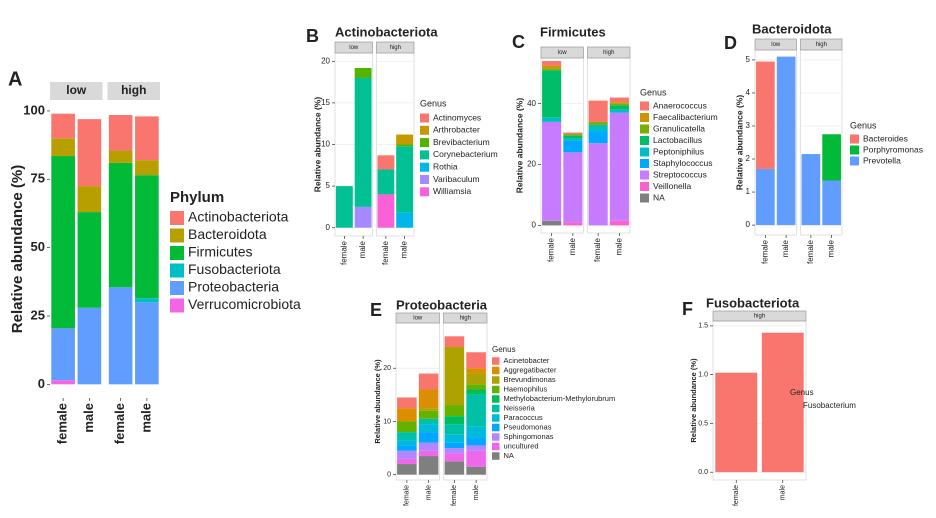  I want to click on legend-label: Brevundimonas, so click(530, 379).